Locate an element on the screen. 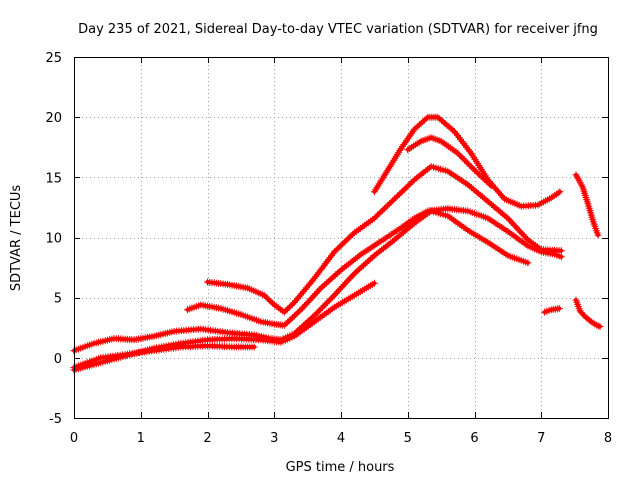  y-tick-label-6: 25 is located at coordinates (53, 58).